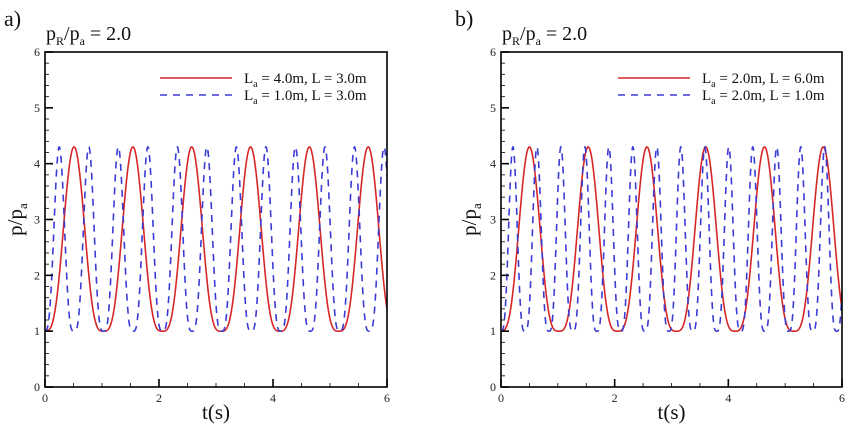 This screenshot has width=850, height=425. What do you see at coordinates (305, 97) in the screenshot?
I see `legend-label: La = 1.0m, L = 3.0m` at bounding box center [305, 97].